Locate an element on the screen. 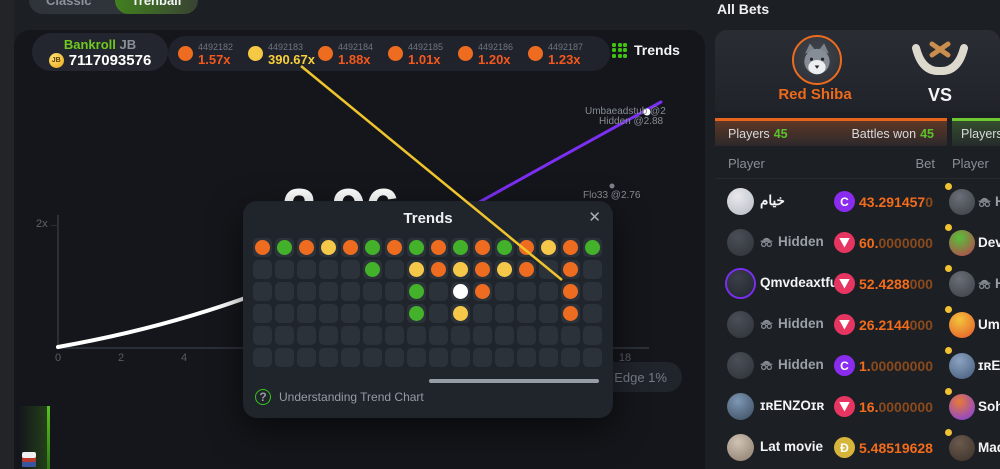  bet-row-right: Mad is located at coordinates (970, 447).